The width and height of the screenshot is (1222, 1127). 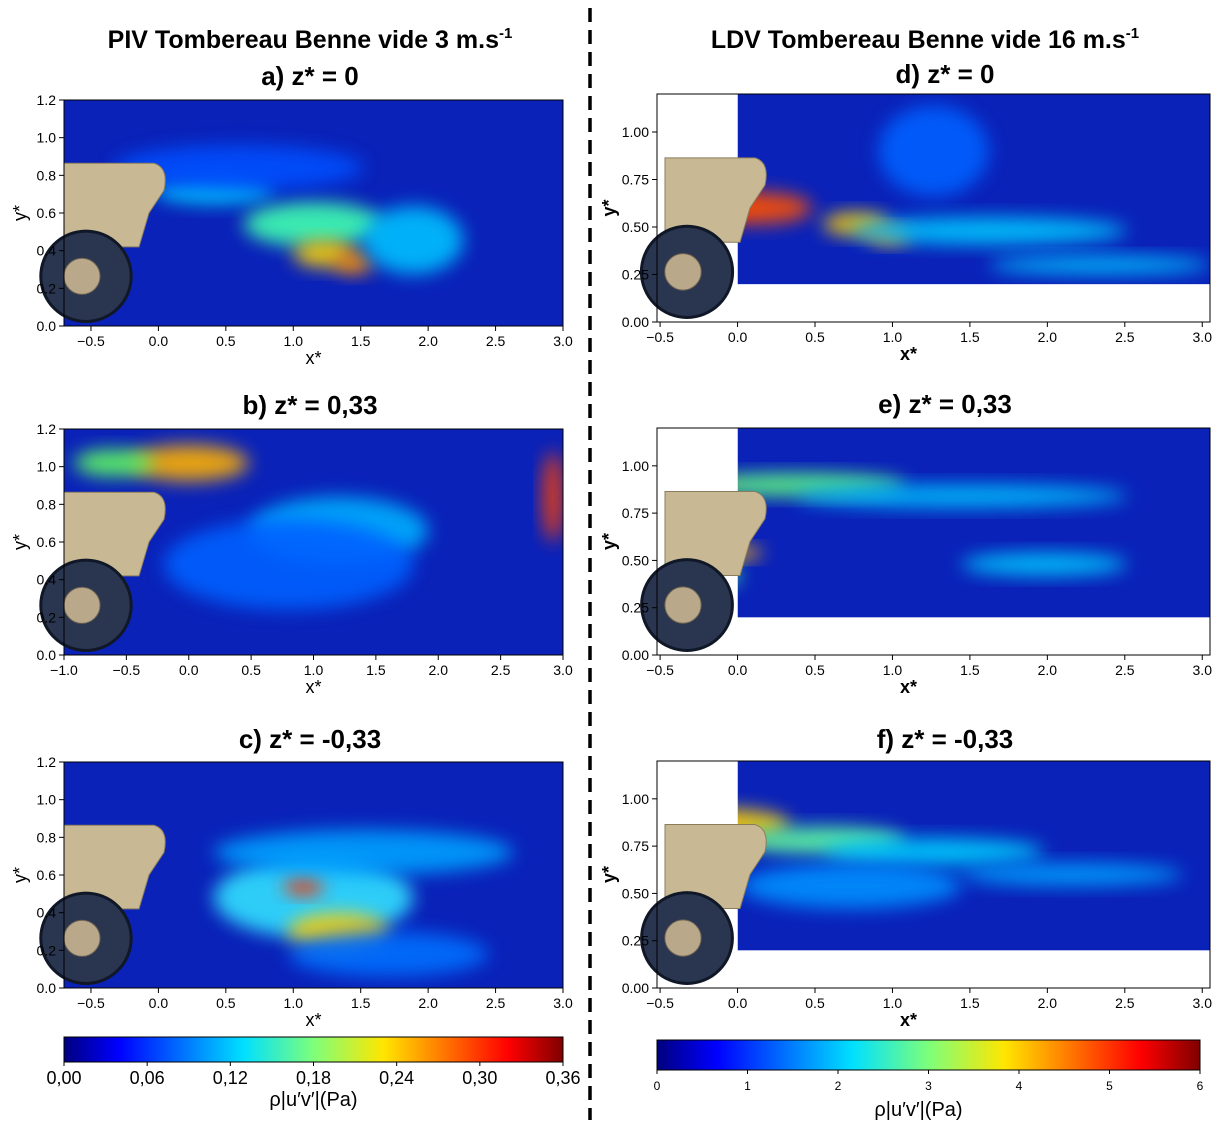 I want to click on heatmap-field, so click(x=313, y=875).